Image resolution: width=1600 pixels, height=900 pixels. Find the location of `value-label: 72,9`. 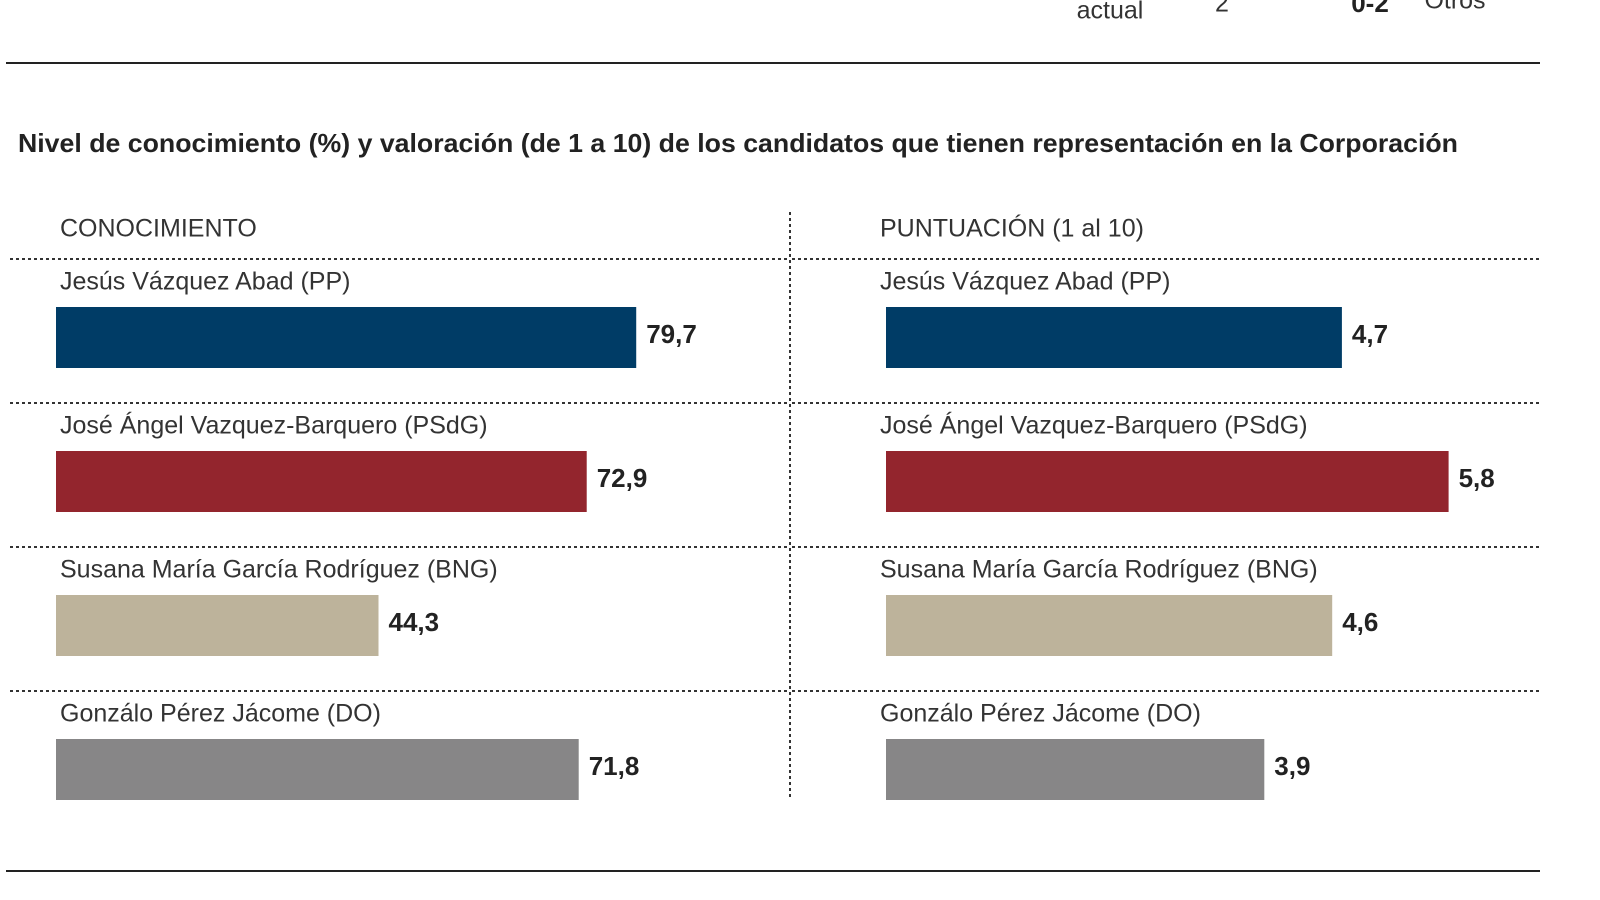

value-label: 72,9 is located at coordinates (622, 478).